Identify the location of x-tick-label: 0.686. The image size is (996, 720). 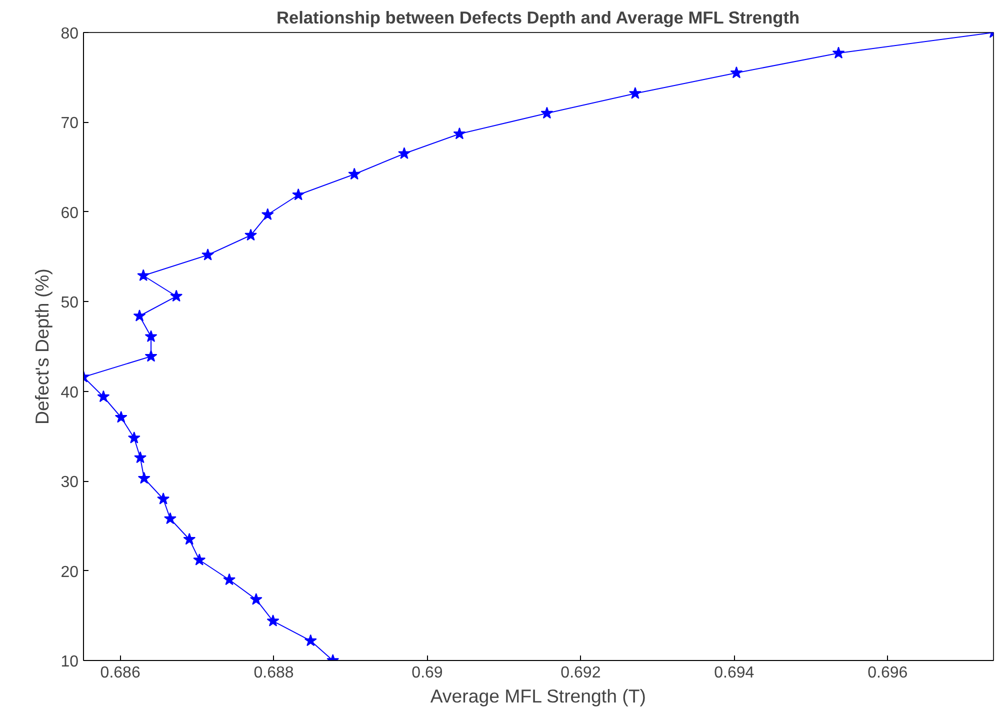
(120, 673).